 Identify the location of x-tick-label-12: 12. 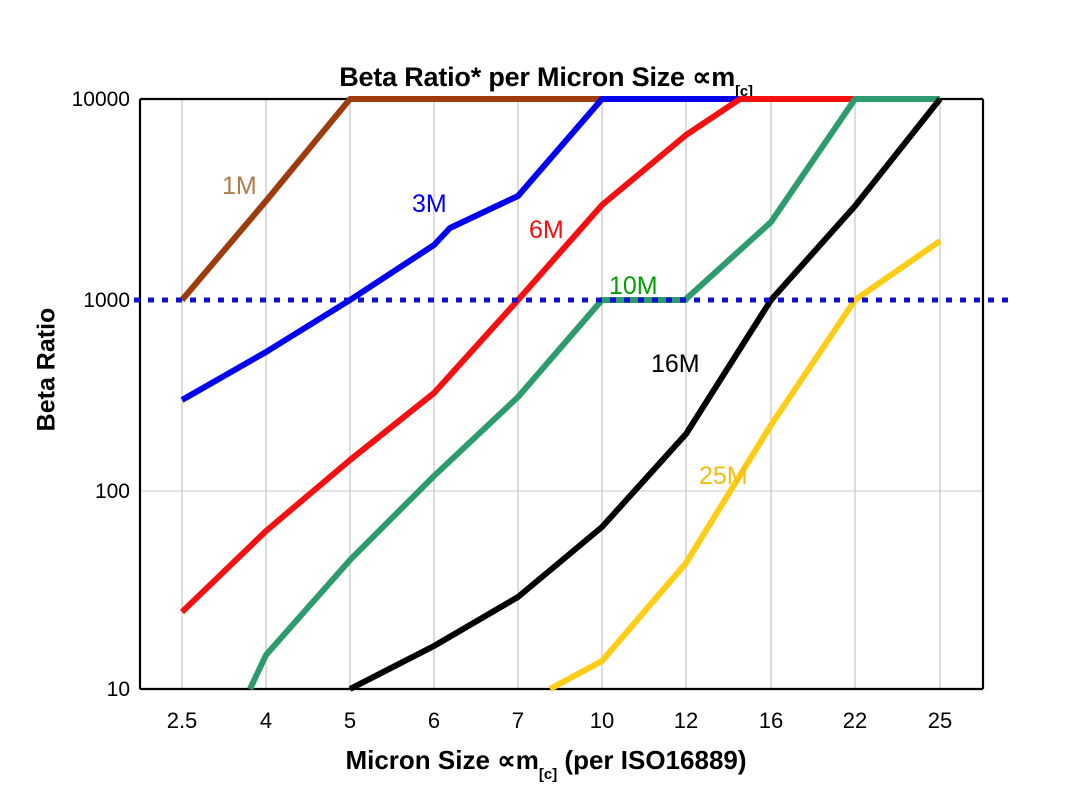
(686, 720).